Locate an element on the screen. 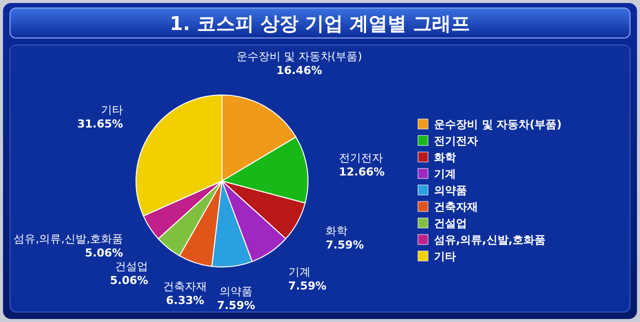 The image size is (640, 322). legend-label: 의약품 is located at coordinates (450, 190).